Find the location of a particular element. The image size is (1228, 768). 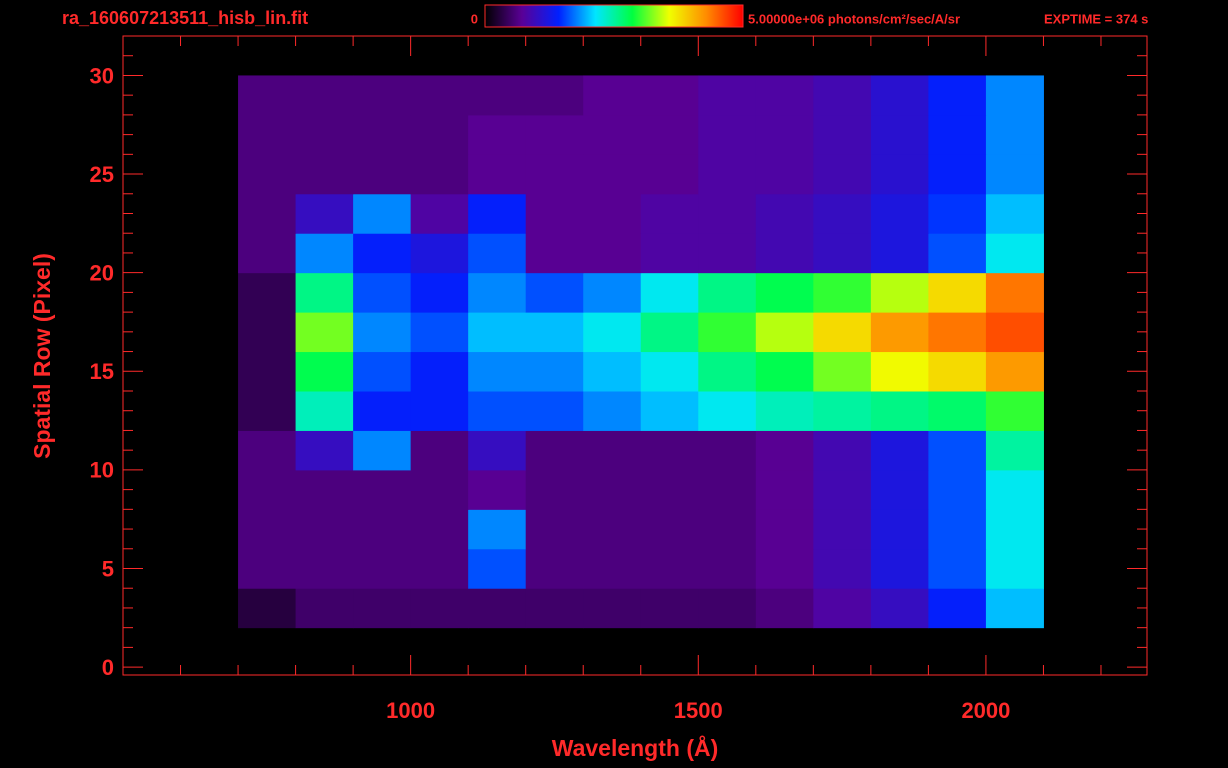

y-tick-label: 5 is located at coordinates (108, 568).